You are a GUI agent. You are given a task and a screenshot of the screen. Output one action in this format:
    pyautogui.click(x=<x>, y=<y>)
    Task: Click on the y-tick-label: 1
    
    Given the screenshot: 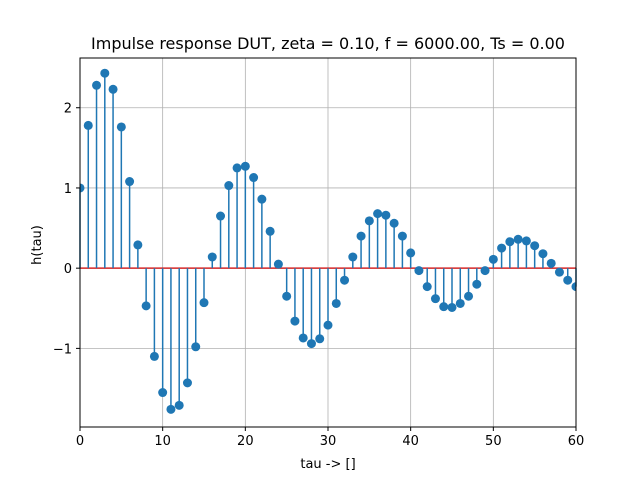 What is the action you would take?
    pyautogui.click(x=68, y=189)
    